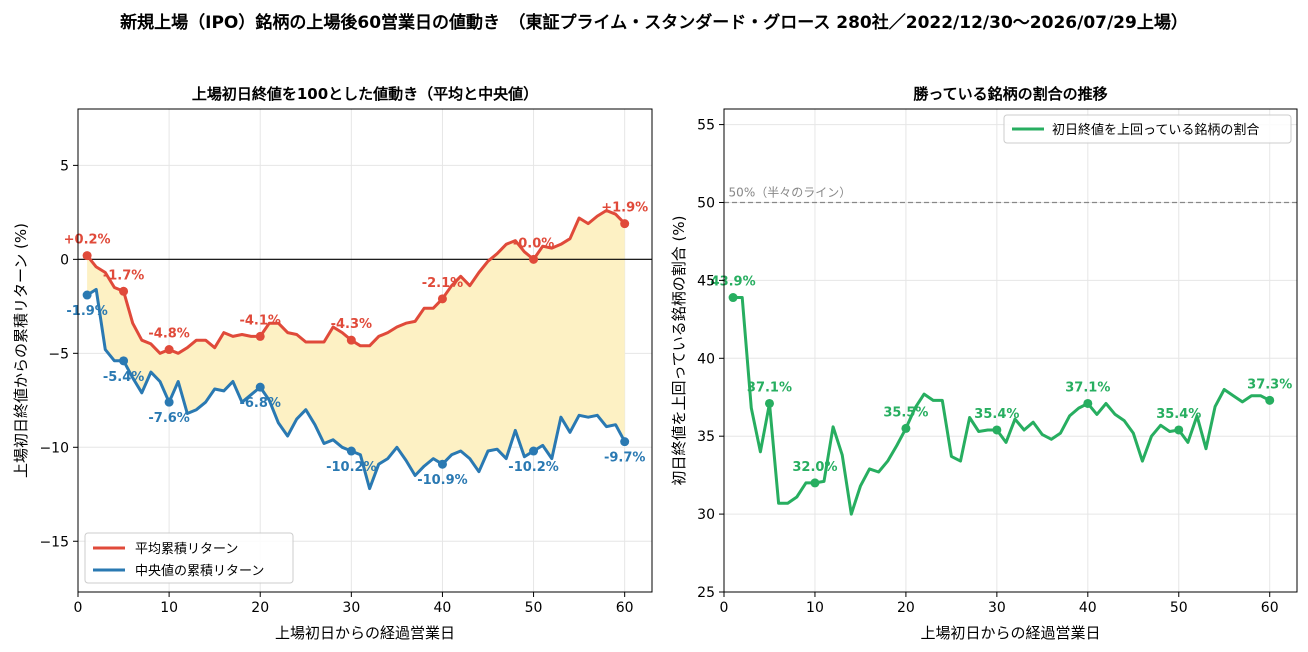 This screenshot has height=652, width=1308. What do you see at coordinates (442, 480) in the screenshot?
I see `chart1-median-annotation-label: -10.9%` at bounding box center [442, 480].